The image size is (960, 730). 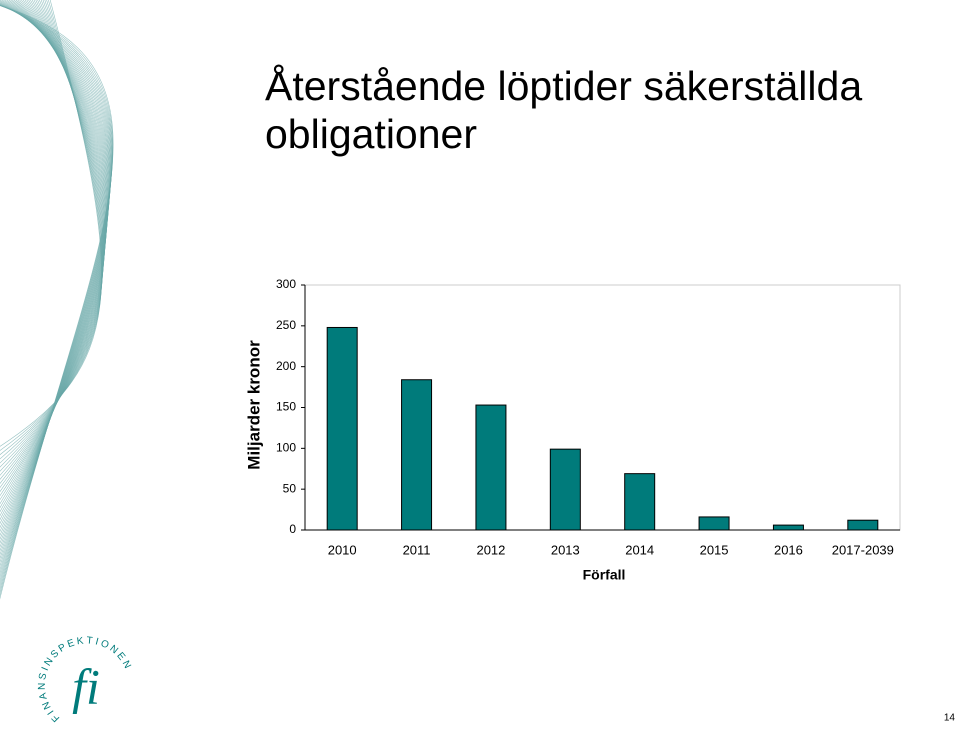 I want to click on decoration, so click(x=57, y=300).